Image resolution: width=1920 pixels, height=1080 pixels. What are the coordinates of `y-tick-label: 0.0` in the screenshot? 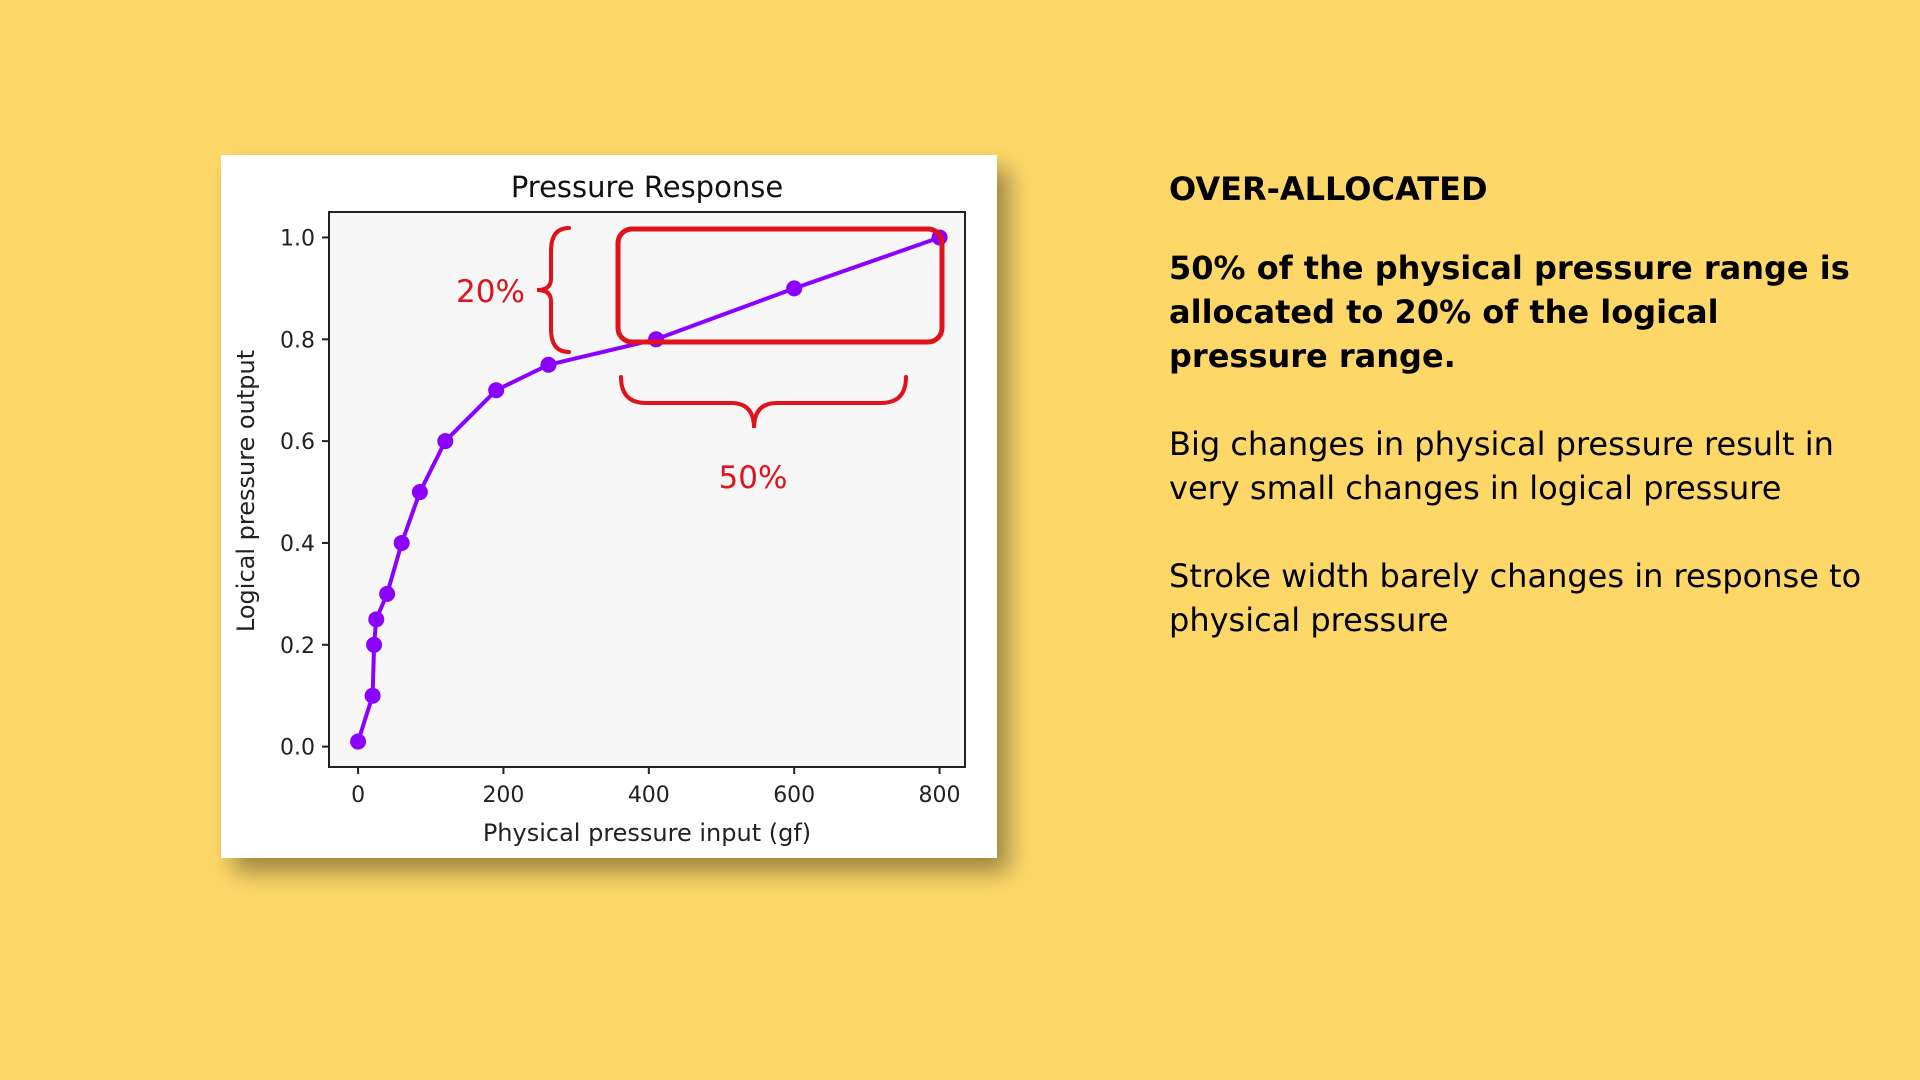 It's located at (297, 748).